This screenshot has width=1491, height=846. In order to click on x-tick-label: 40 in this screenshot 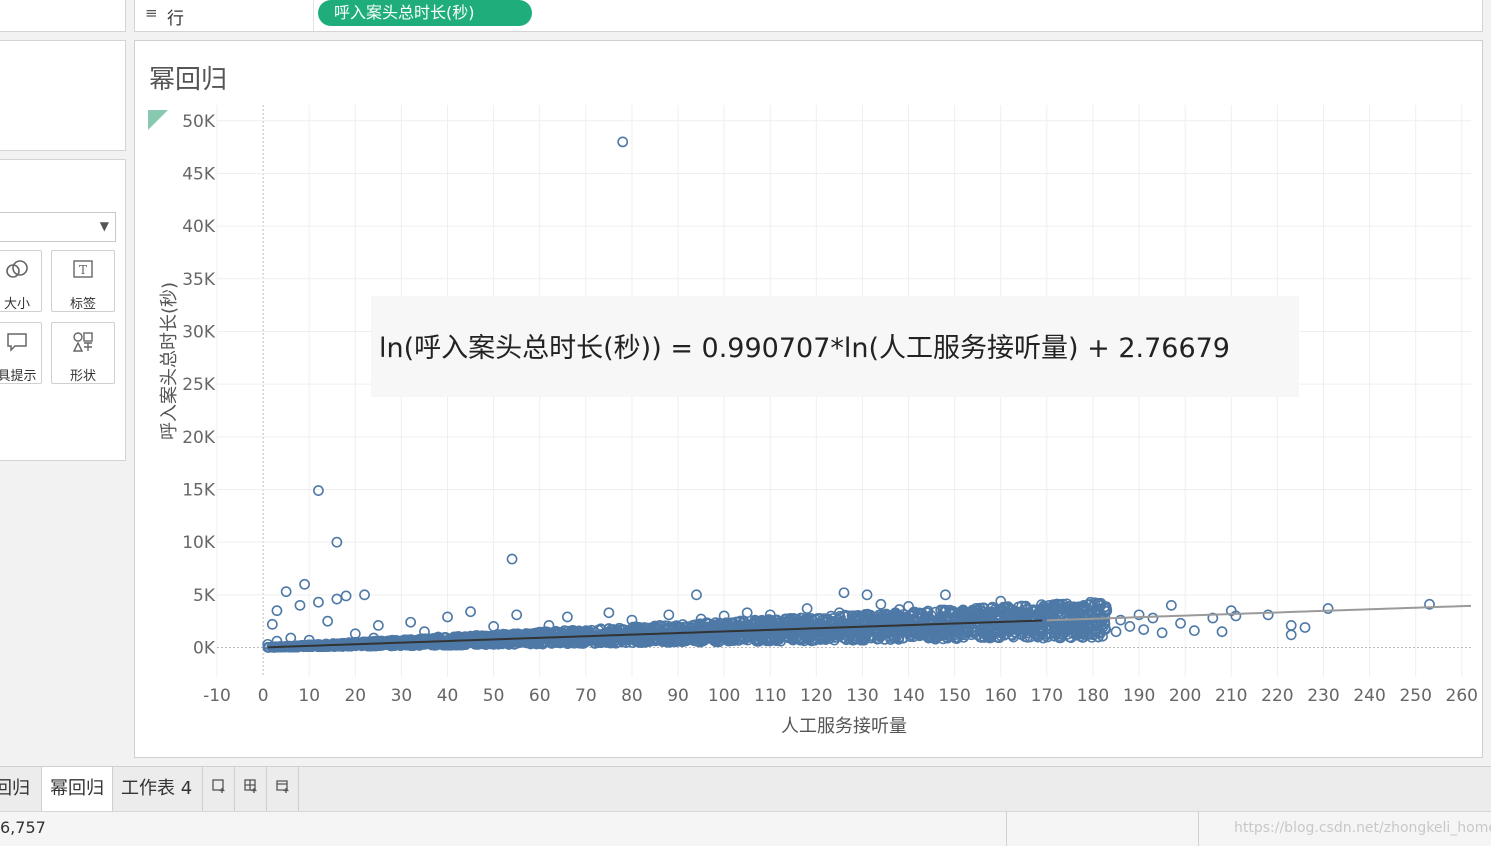, I will do `click(448, 696)`.